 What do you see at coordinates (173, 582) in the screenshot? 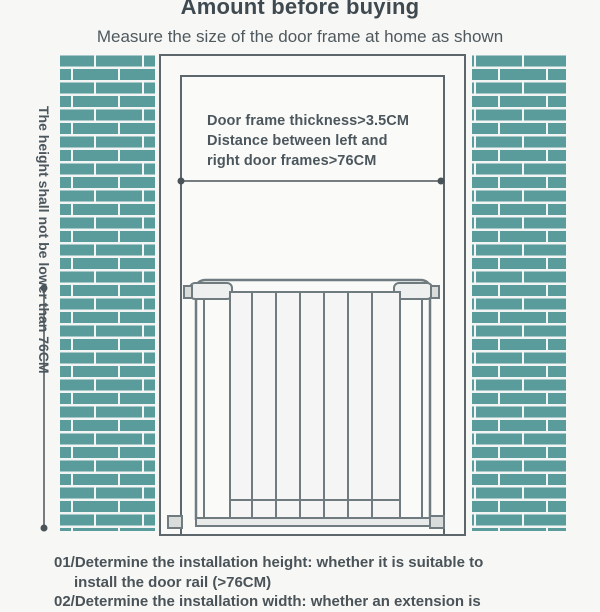
I see `step-1-line-2: install the door rail (>76CM)` at bounding box center [173, 582].